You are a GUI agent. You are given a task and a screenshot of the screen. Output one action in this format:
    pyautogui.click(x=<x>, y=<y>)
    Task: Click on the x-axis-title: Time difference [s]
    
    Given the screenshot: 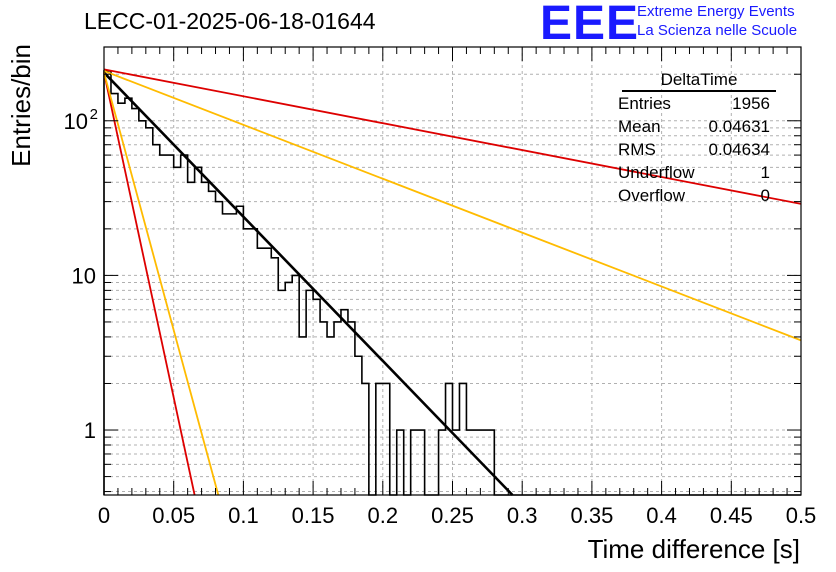 What is the action you would take?
    pyautogui.click(x=694, y=549)
    